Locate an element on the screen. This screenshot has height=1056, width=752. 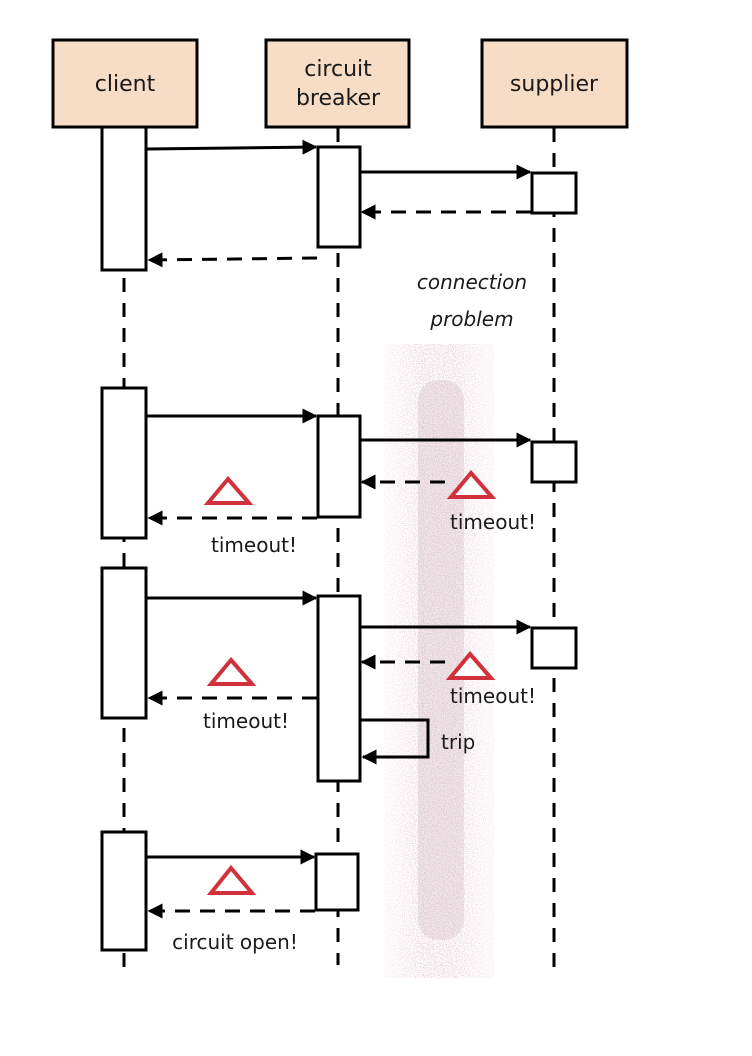
participant-client: client is located at coordinates (125, 83).